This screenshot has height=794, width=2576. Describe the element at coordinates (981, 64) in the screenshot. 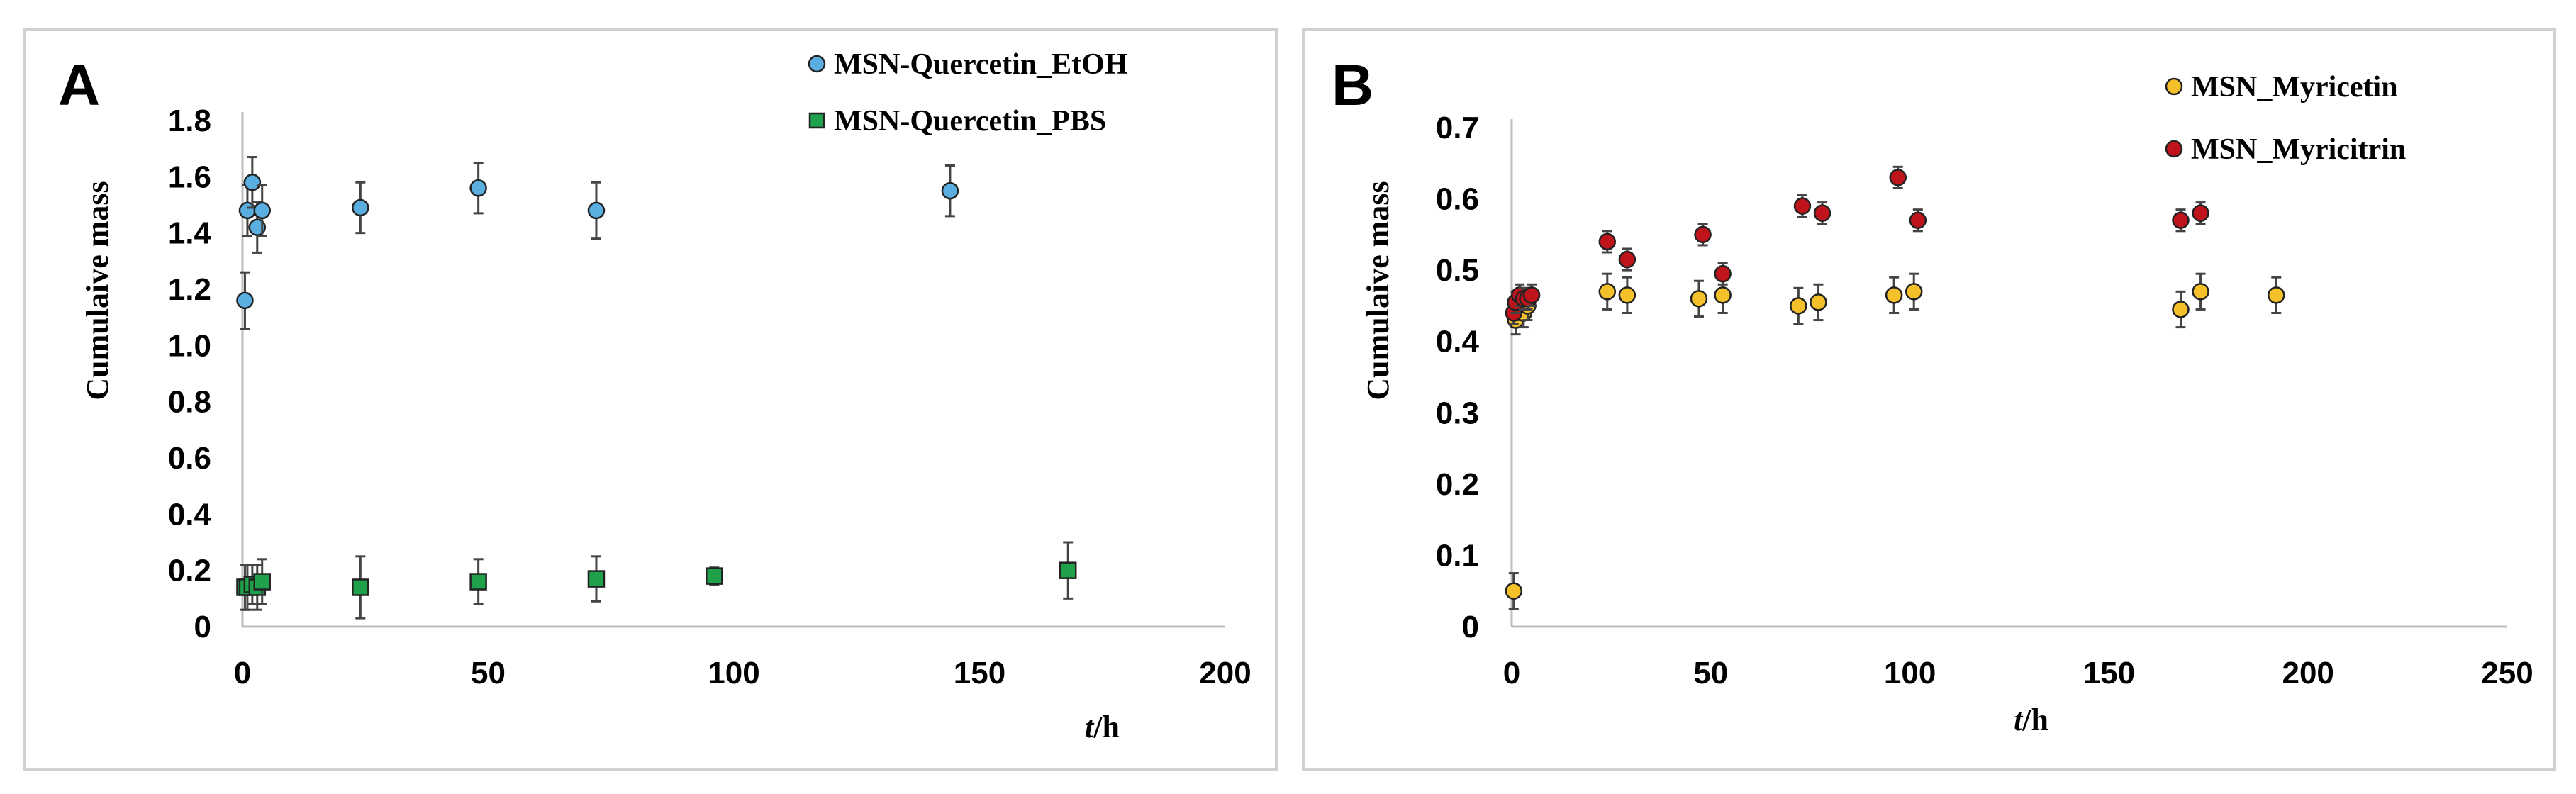

I see `legend-label: MSN-Quercetin_EtOH` at that location.